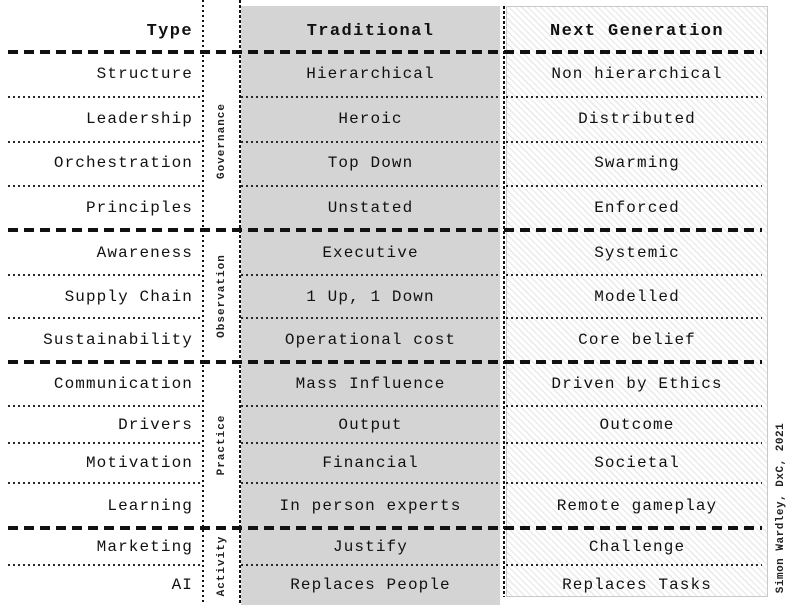 The height and width of the screenshot is (605, 800). I want to click on row-label-orchestration: Orchestration, so click(123, 163).